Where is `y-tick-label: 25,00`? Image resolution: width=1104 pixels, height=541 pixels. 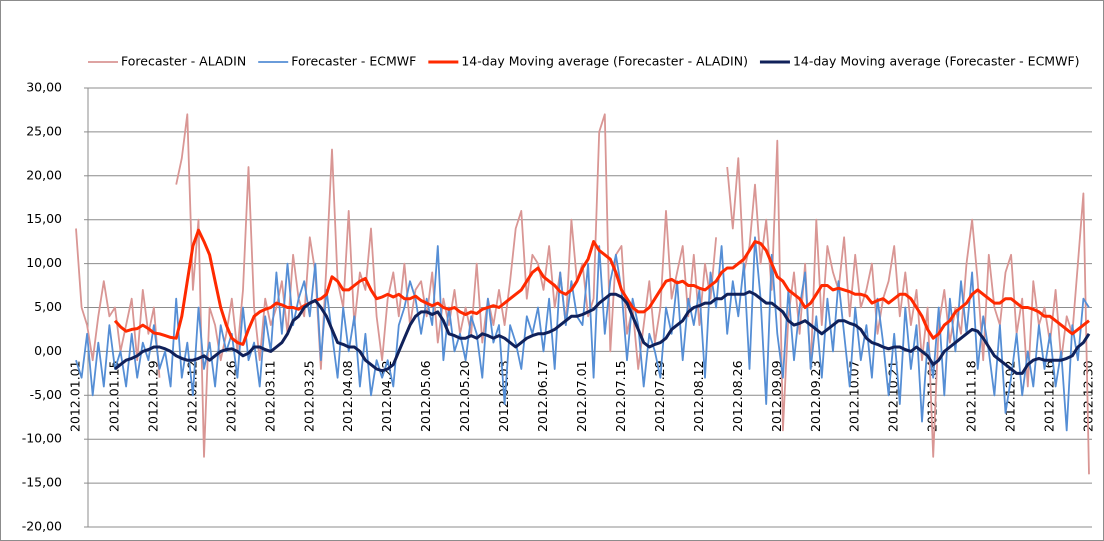 y-tick-label: 25,00 is located at coordinates (44, 130).